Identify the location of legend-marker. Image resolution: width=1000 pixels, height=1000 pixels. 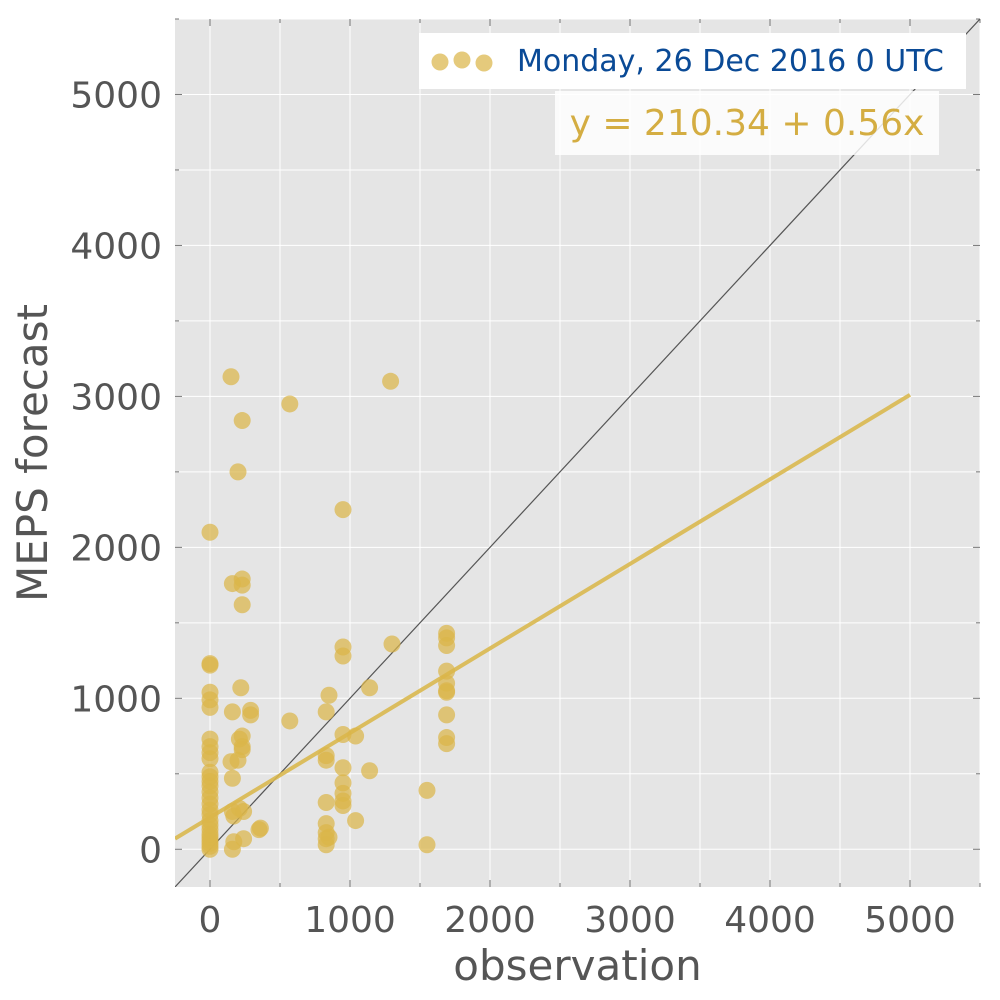
(462, 61).